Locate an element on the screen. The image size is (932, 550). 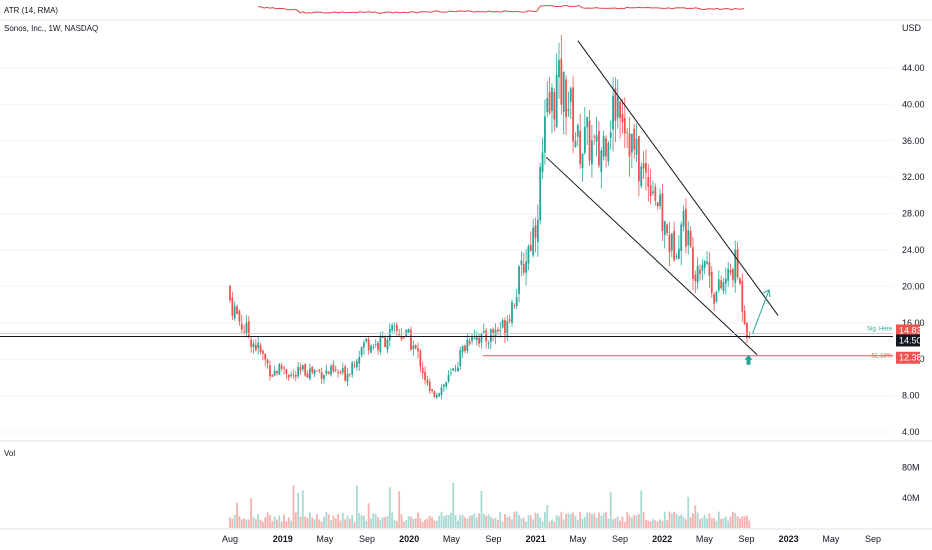
volume-bars is located at coordinates (490, 505).